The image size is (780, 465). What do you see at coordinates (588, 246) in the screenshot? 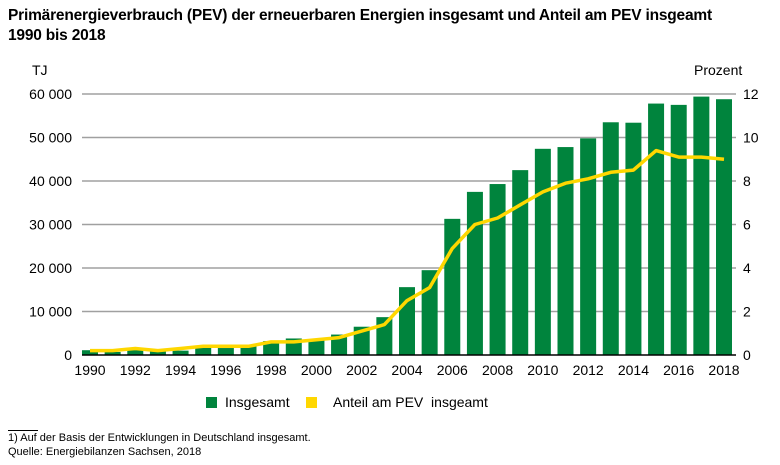
I see `bar-2012` at bounding box center [588, 246].